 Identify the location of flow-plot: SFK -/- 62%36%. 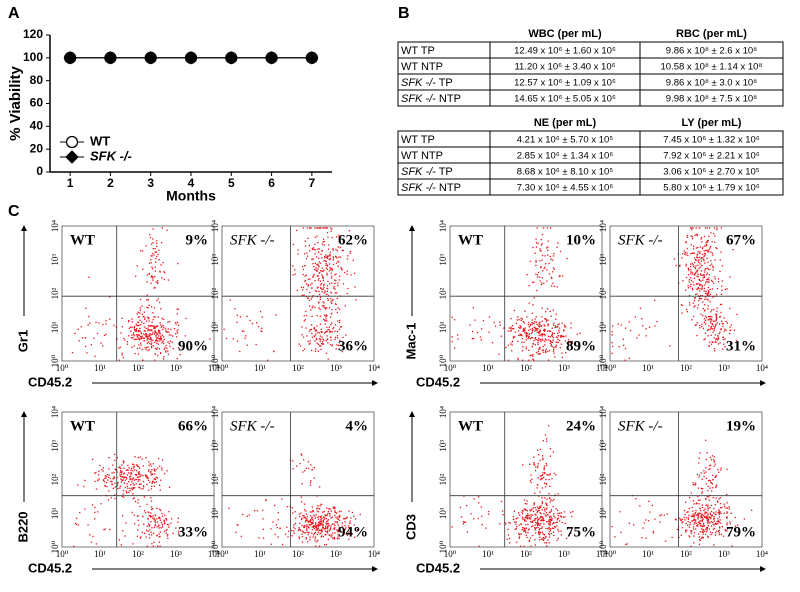
(298, 293).